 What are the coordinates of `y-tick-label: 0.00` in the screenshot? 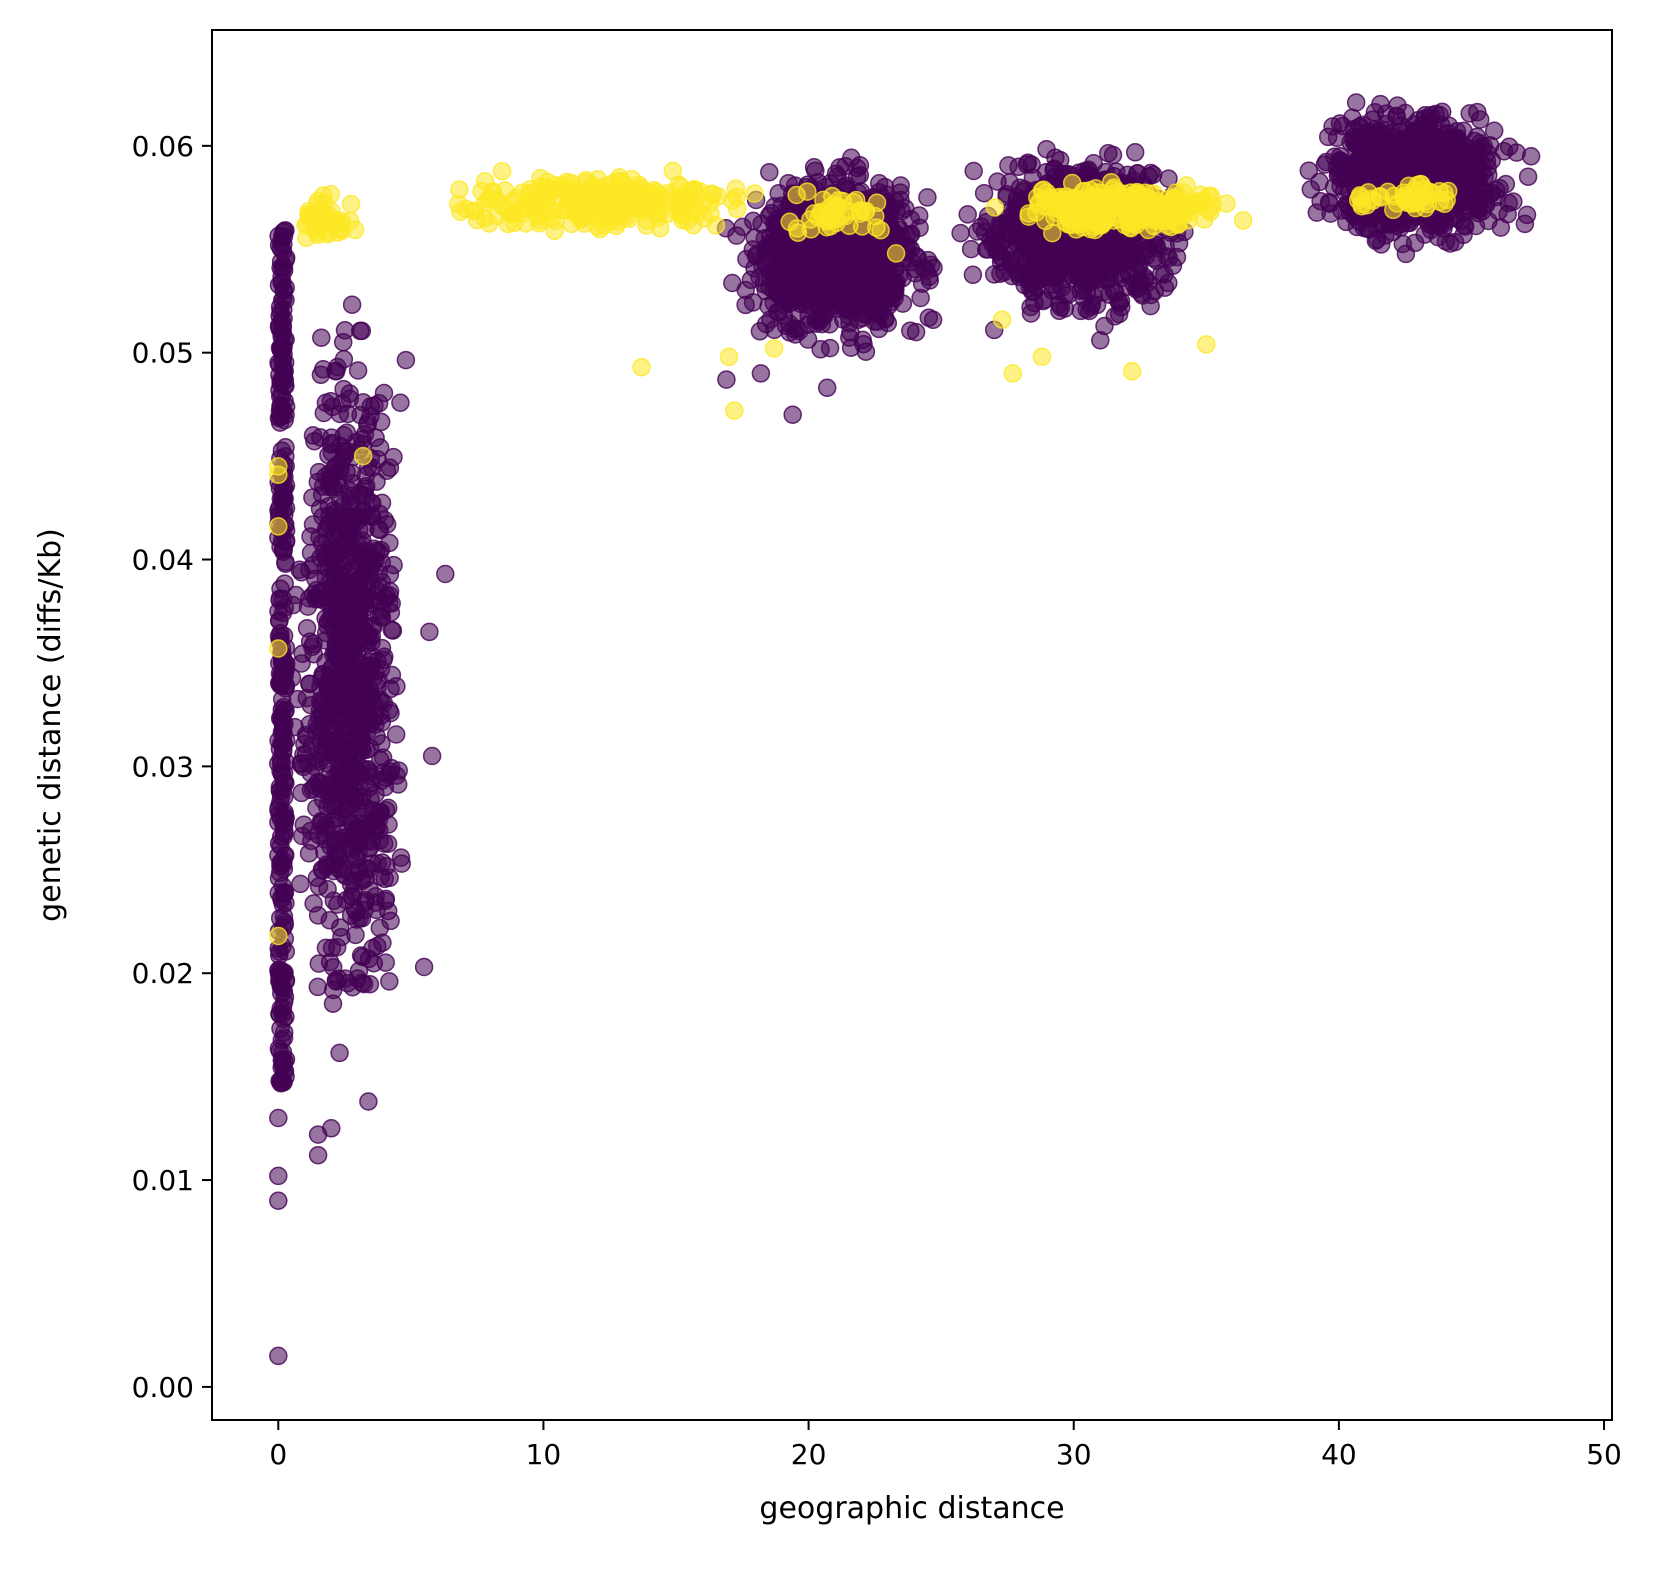 It's located at (163, 1387).